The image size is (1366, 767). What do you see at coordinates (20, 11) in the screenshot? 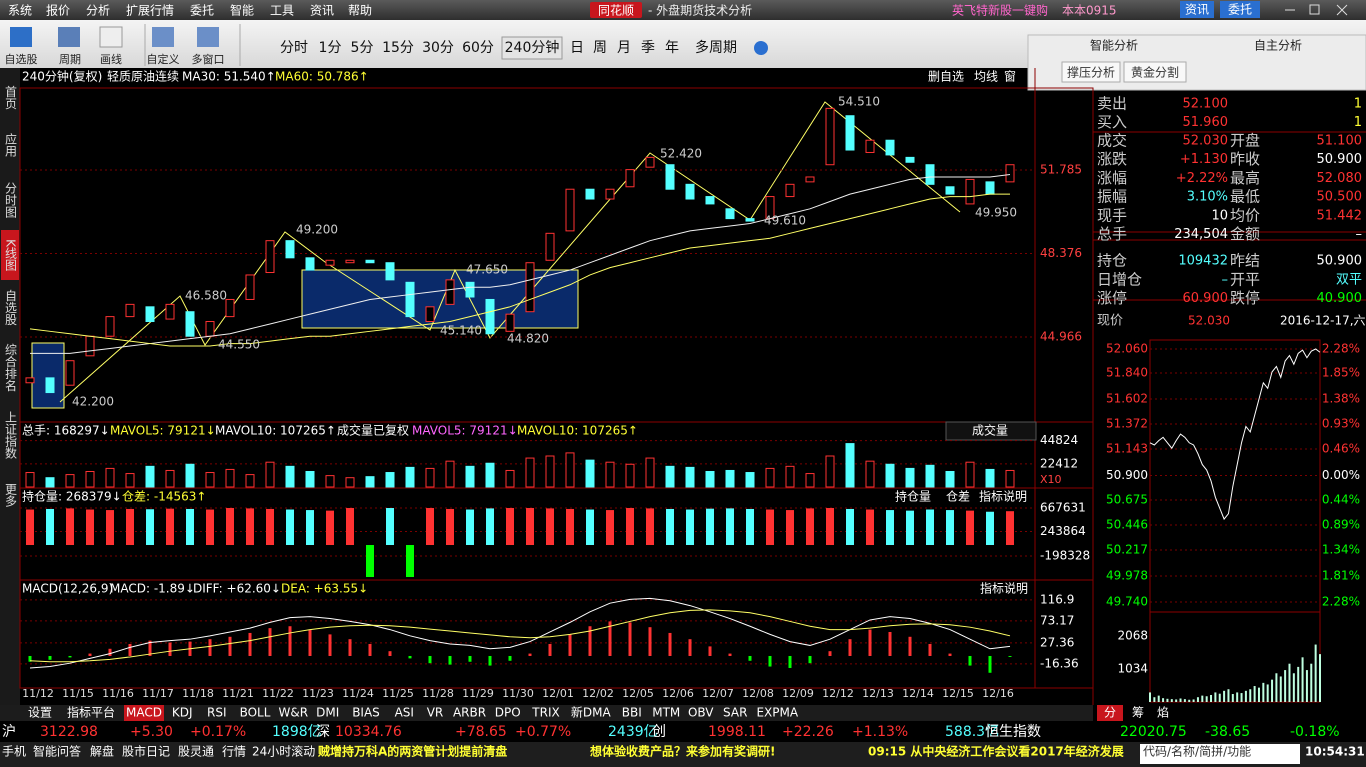
I see `menu-item: 系统` at bounding box center [20, 11].